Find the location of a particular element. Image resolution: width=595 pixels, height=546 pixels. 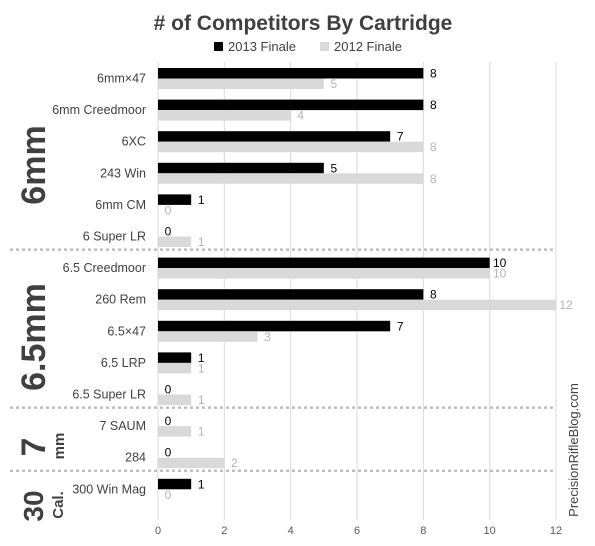

x-tick-label: 8 is located at coordinates (423, 531).